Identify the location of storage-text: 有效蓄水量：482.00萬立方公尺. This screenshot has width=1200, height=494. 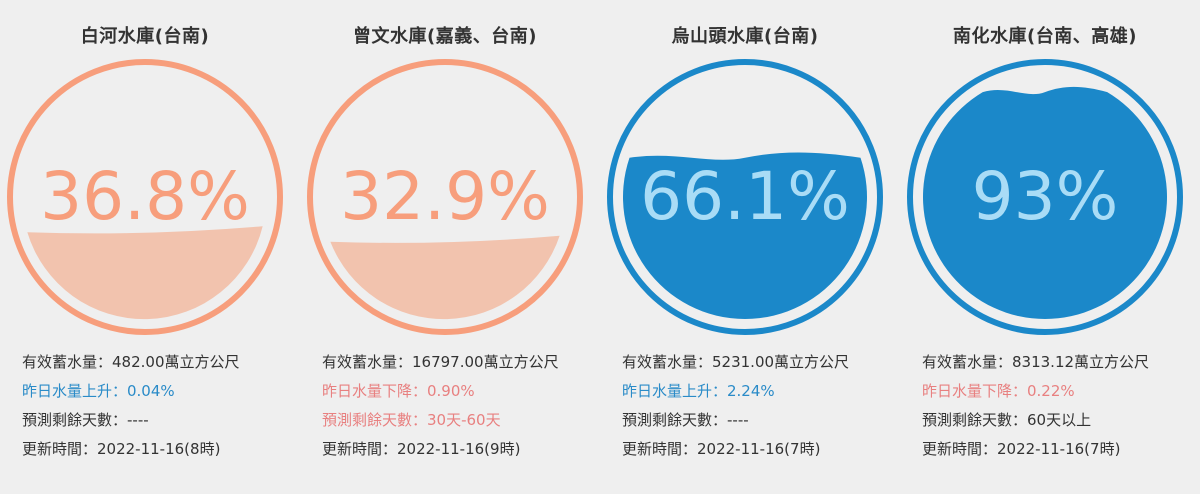
(131, 362).